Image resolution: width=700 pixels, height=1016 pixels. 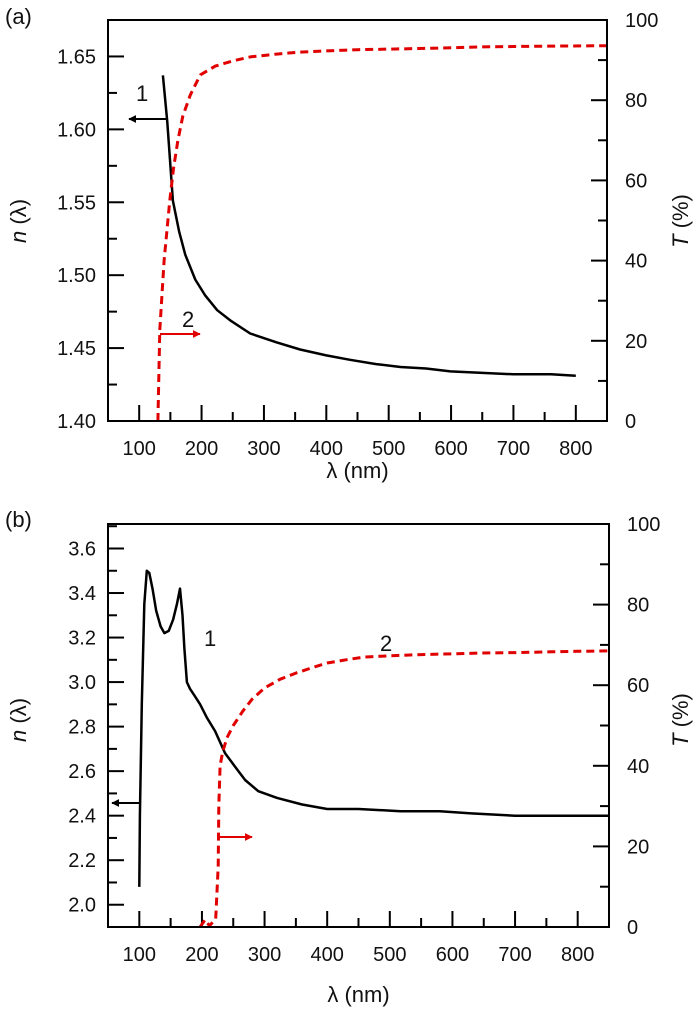 I want to click on y-left-tick-label: 3.6, so click(x=82, y=549).